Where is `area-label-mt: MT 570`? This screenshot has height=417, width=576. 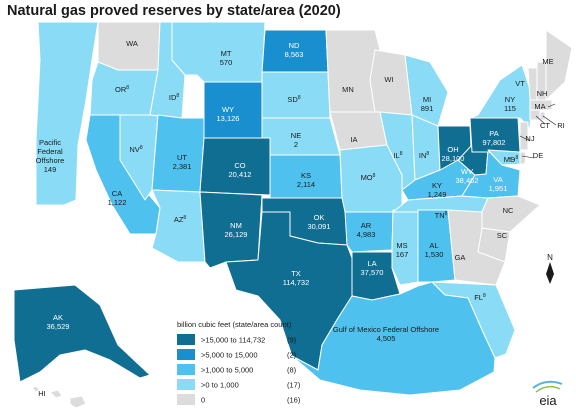
area-label-mt: MT 570 is located at coordinates (226, 58).